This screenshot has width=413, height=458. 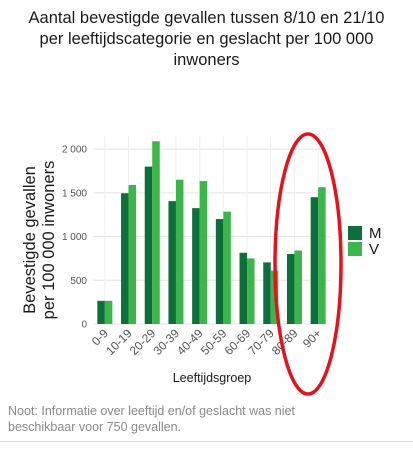 I want to click on y-tick-label: 1 000, so click(x=74, y=237).